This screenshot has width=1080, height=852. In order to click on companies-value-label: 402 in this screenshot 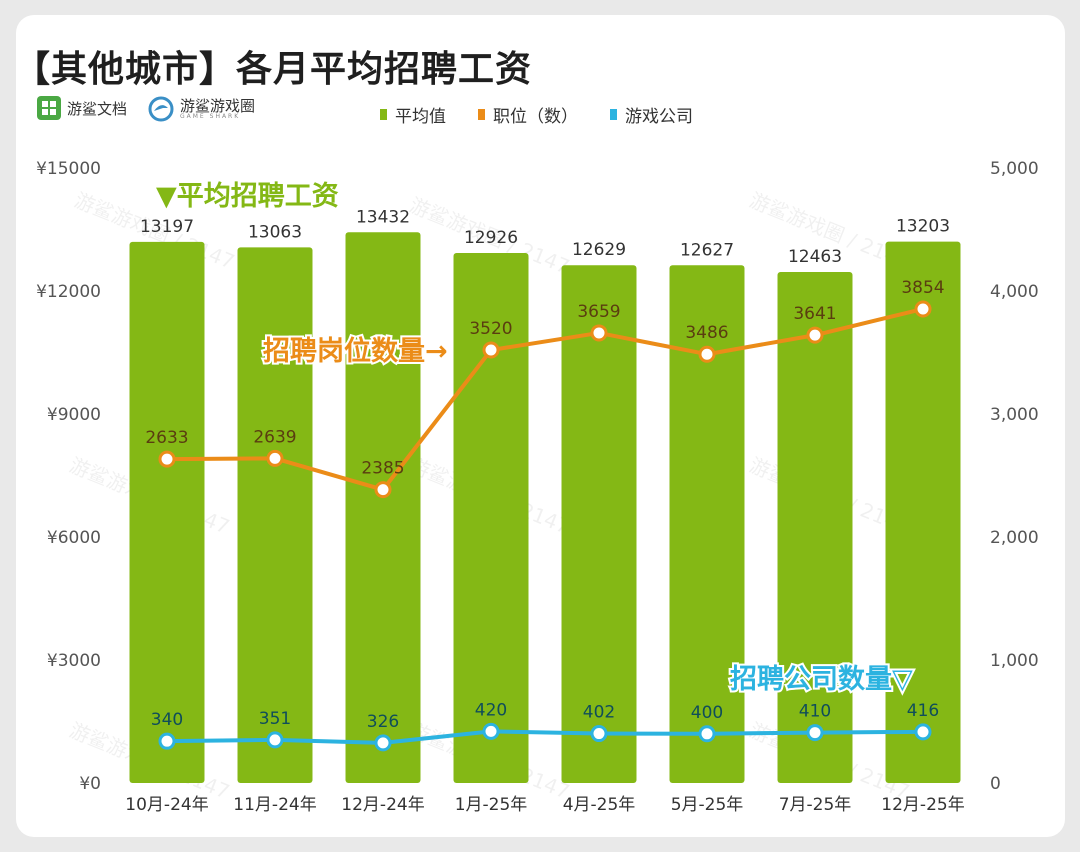, I will do `click(599, 713)`.